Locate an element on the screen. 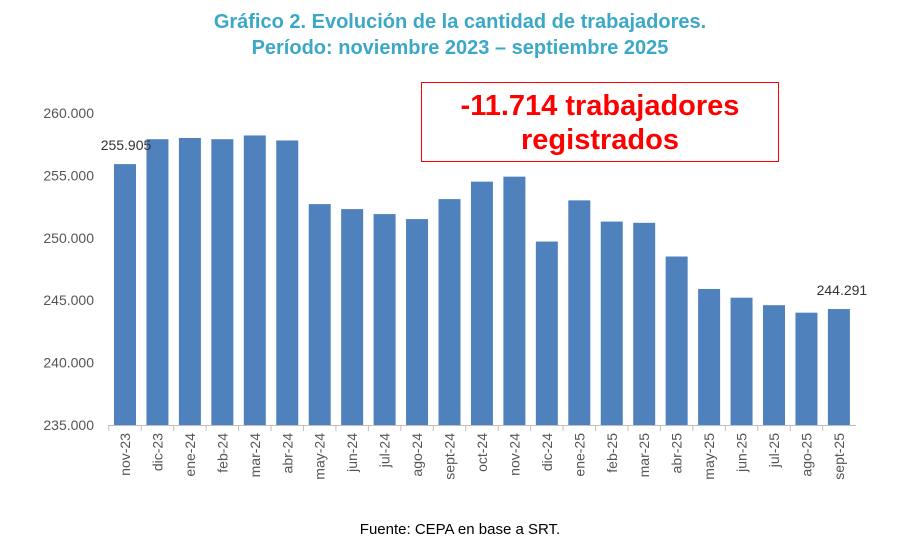 The image size is (920, 552). x-tick-label: jun-25 is located at coordinates (742, 453).